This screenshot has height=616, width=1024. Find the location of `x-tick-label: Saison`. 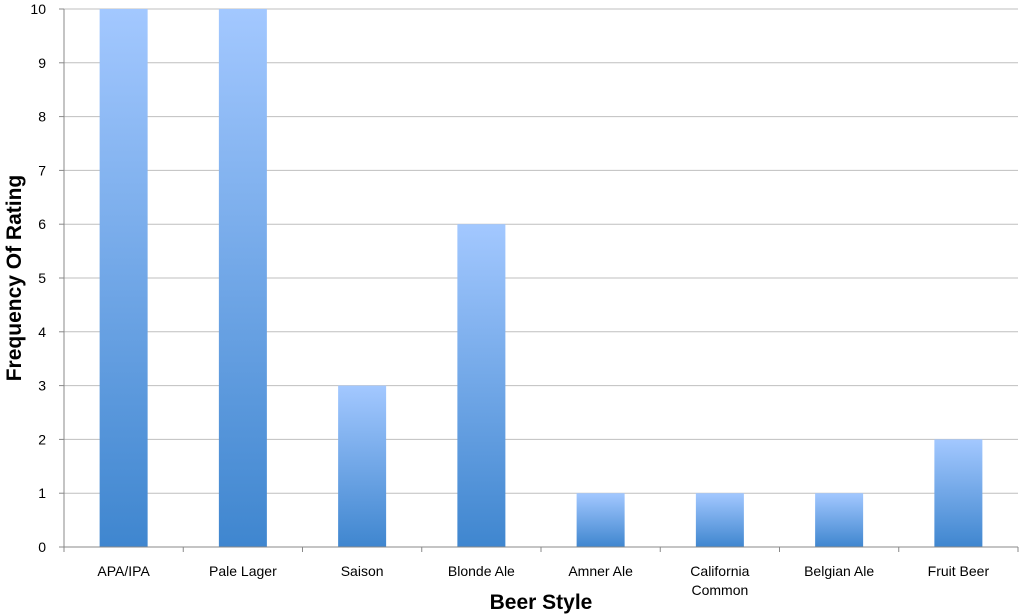

x-tick-label: Saison is located at coordinates (362, 571).